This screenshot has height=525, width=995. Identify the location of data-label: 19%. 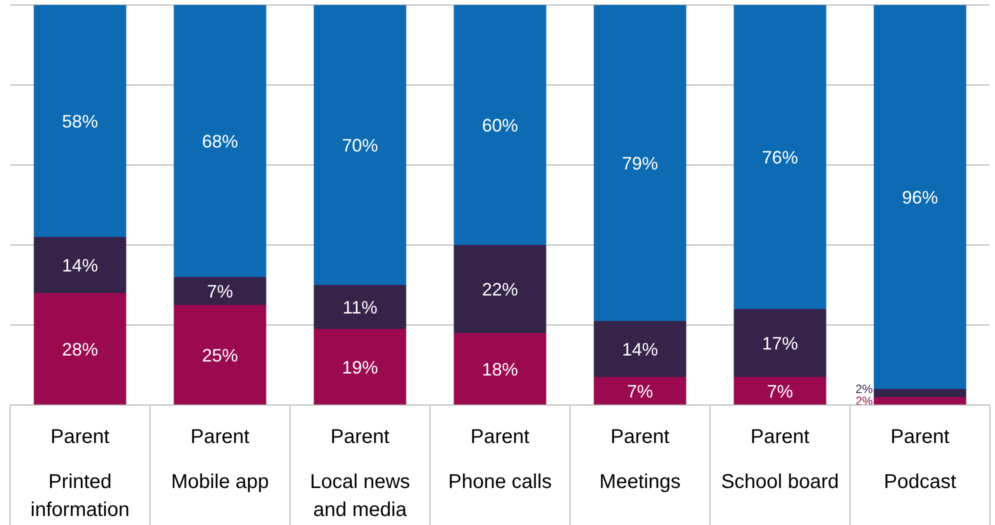
(360, 367).